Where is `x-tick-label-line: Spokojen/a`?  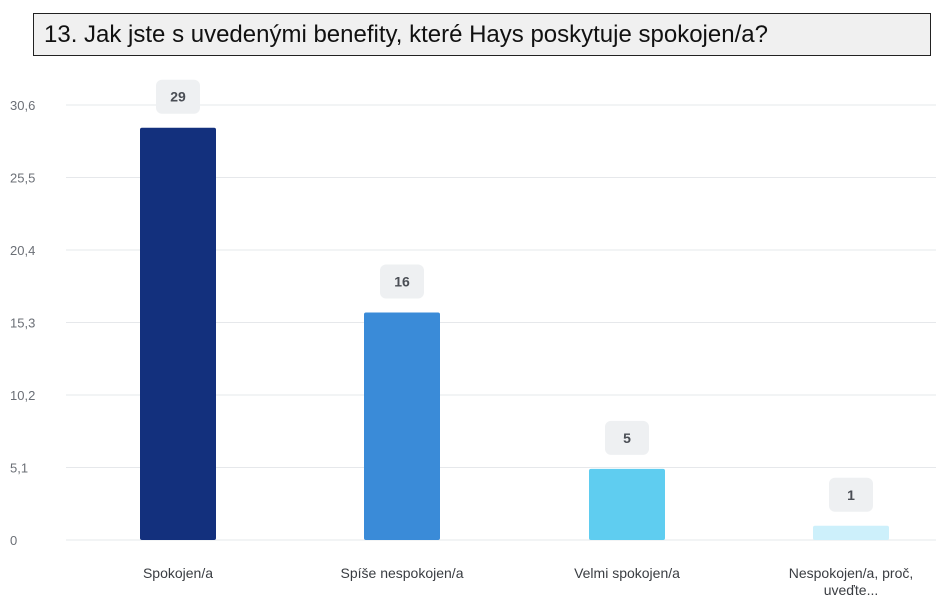 x-tick-label-line: Spokojen/a is located at coordinates (178, 573).